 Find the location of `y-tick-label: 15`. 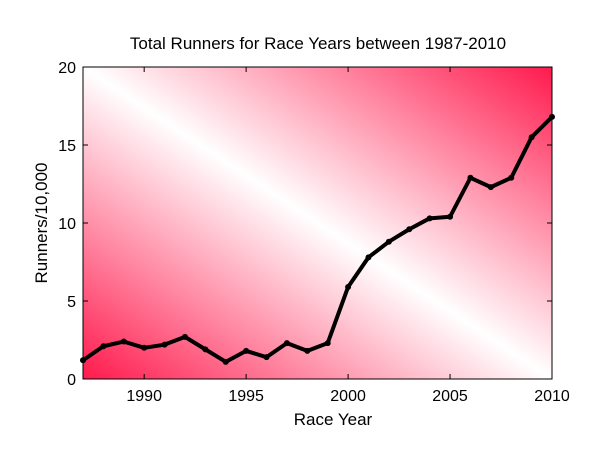

y-tick-label: 15 is located at coordinates (67, 146).